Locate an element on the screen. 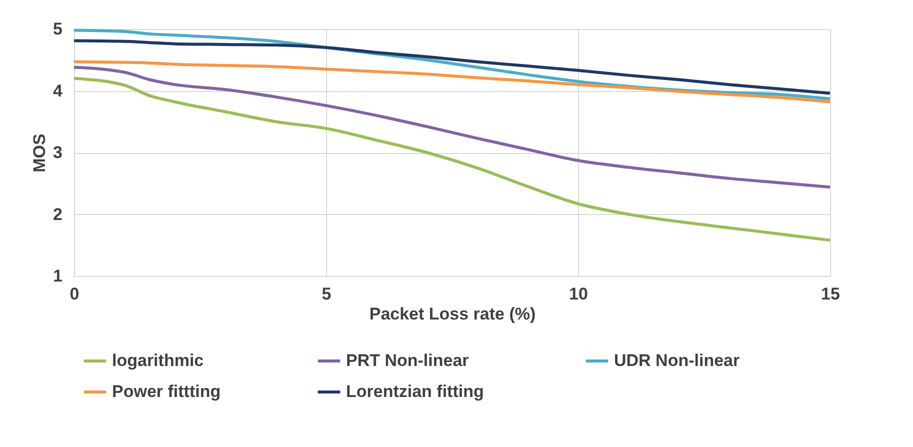 Image resolution: width=913 pixels, height=447 pixels. x-tick-label: 0 is located at coordinates (75, 294).